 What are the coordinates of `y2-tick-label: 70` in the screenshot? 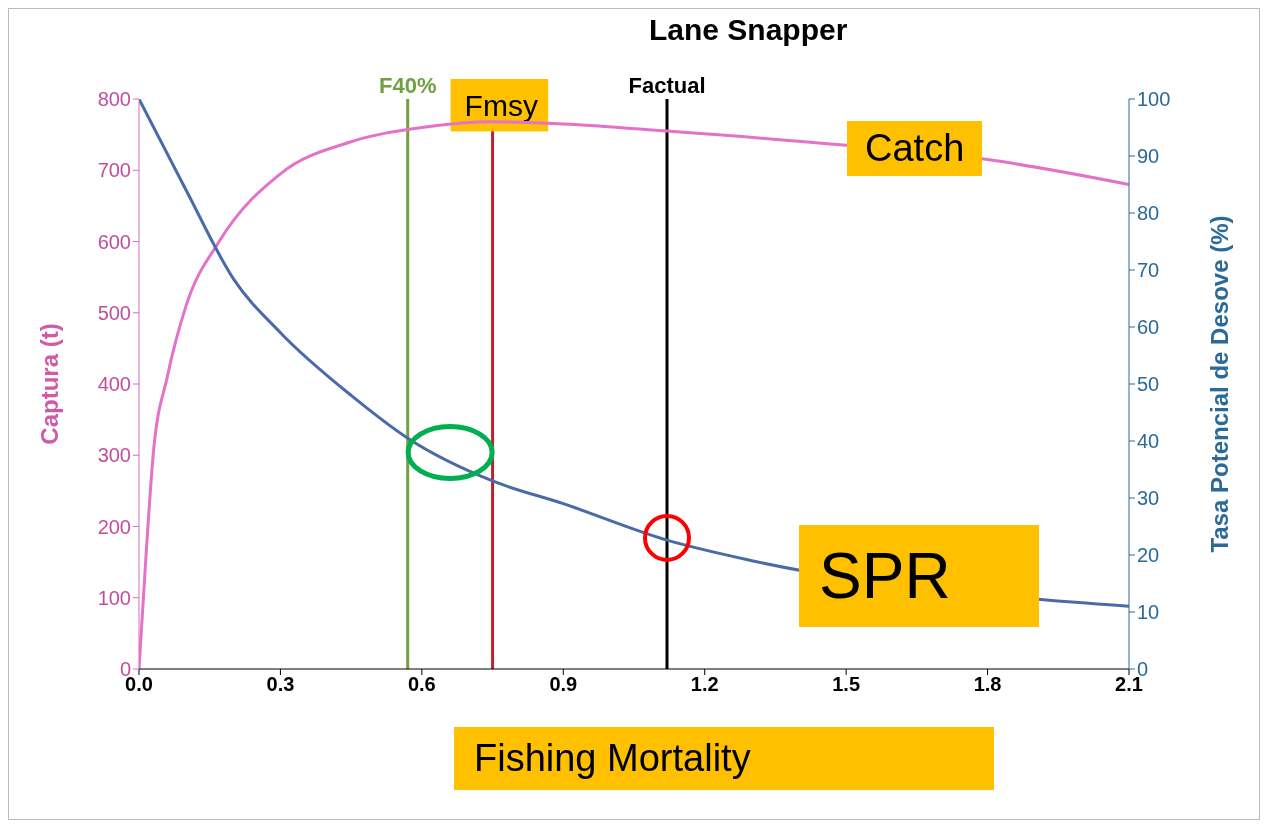 It's located at (1148, 270).